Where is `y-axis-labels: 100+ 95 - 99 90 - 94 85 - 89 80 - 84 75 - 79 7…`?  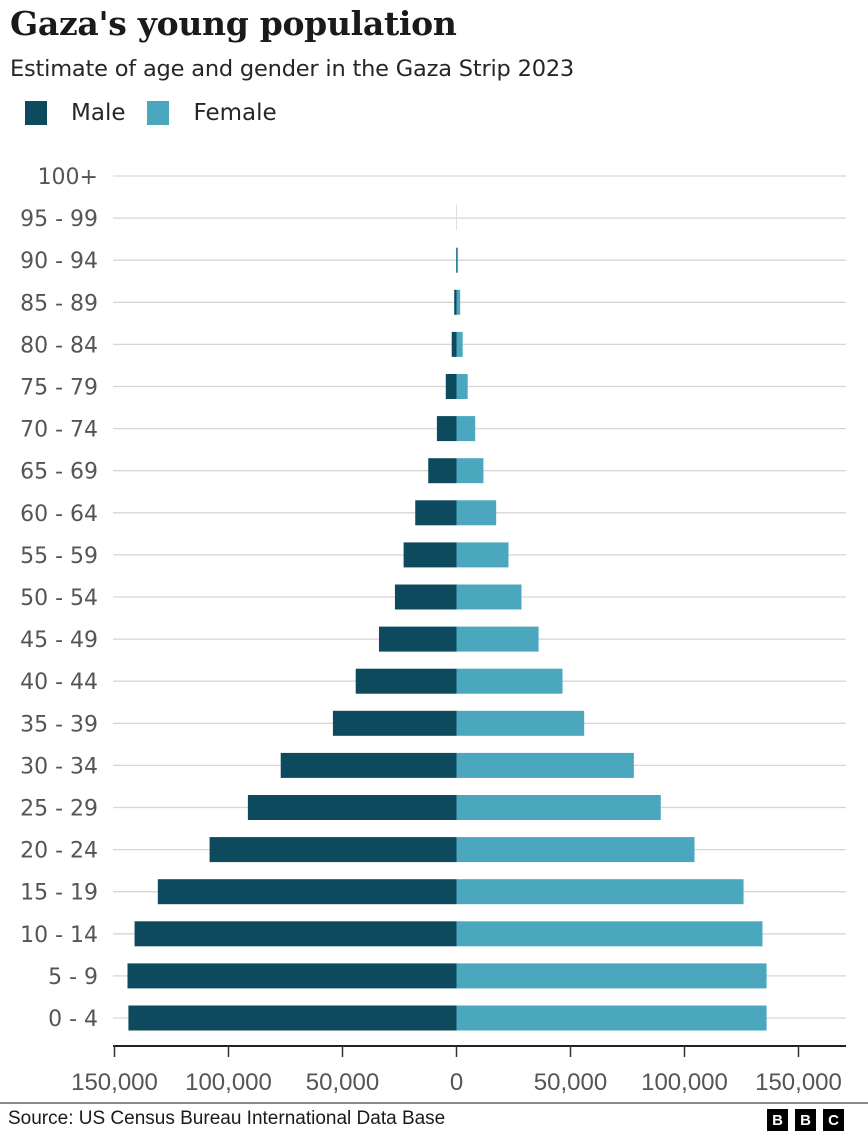
y-axis-labels: 100+ 95 - 99 90 - 94 85 - 89 80 - 84 75 - 79 7… is located at coordinates (59, 598).